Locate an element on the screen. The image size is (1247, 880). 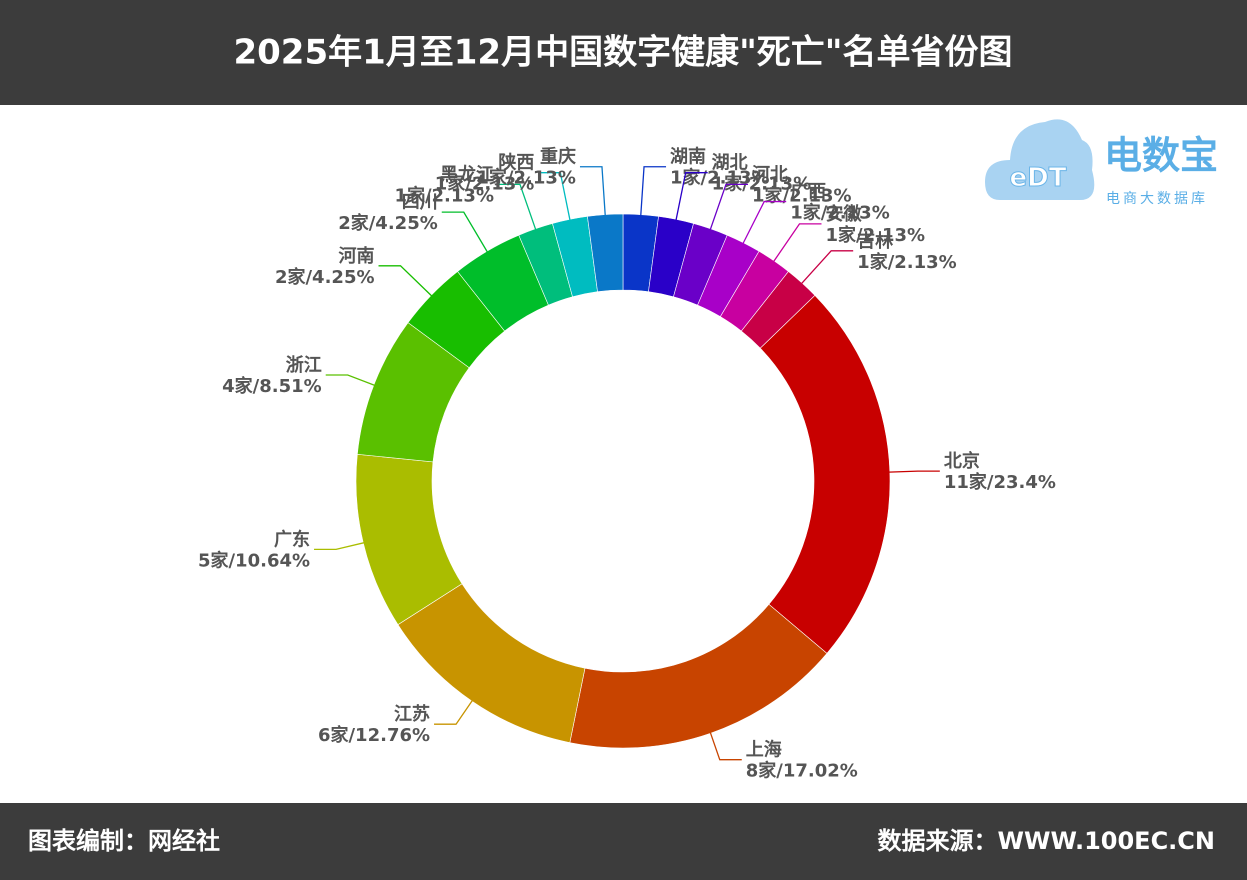
slice-label: 陕西 is located at coordinates (516, 163).